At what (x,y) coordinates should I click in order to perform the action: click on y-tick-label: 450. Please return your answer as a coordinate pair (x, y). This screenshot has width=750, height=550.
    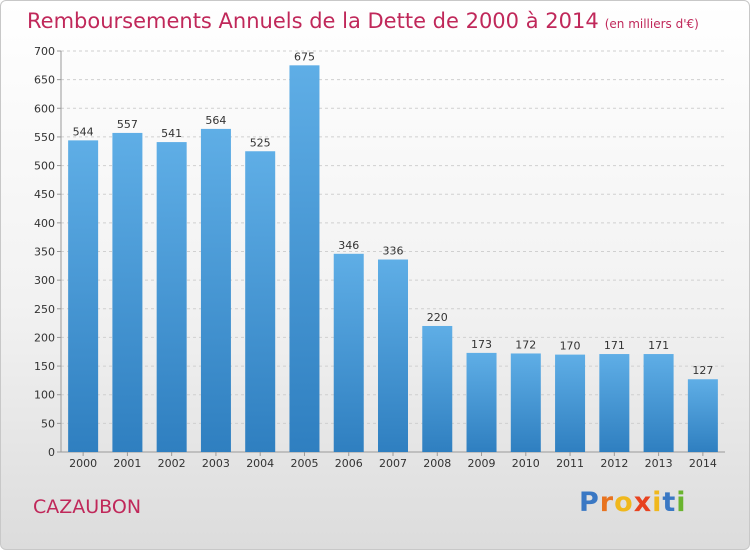
    Looking at the image, I should click on (44, 194).